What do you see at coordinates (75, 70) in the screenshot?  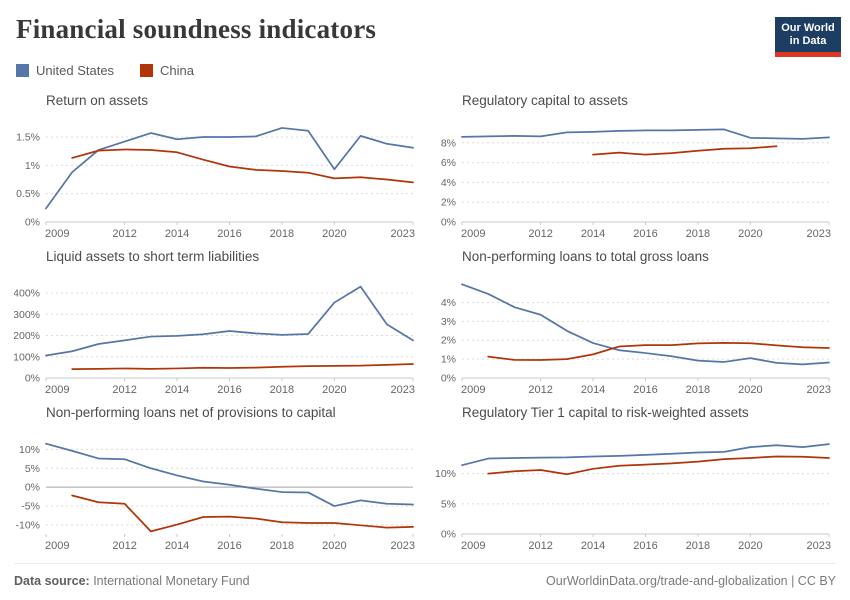 I see `legend-label: United States` at bounding box center [75, 70].